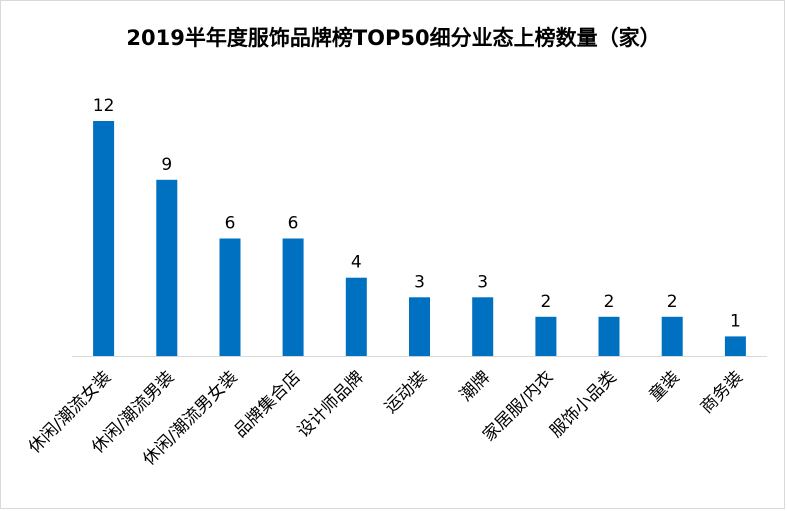 The width and height of the screenshot is (787, 511). What do you see at coordinates (393, 38) in the screenshot?
I see `chart-title: 2019半年度服饰品牌榜TOP50细分业态上榜数量（家）` at bounding box center [393, 38].